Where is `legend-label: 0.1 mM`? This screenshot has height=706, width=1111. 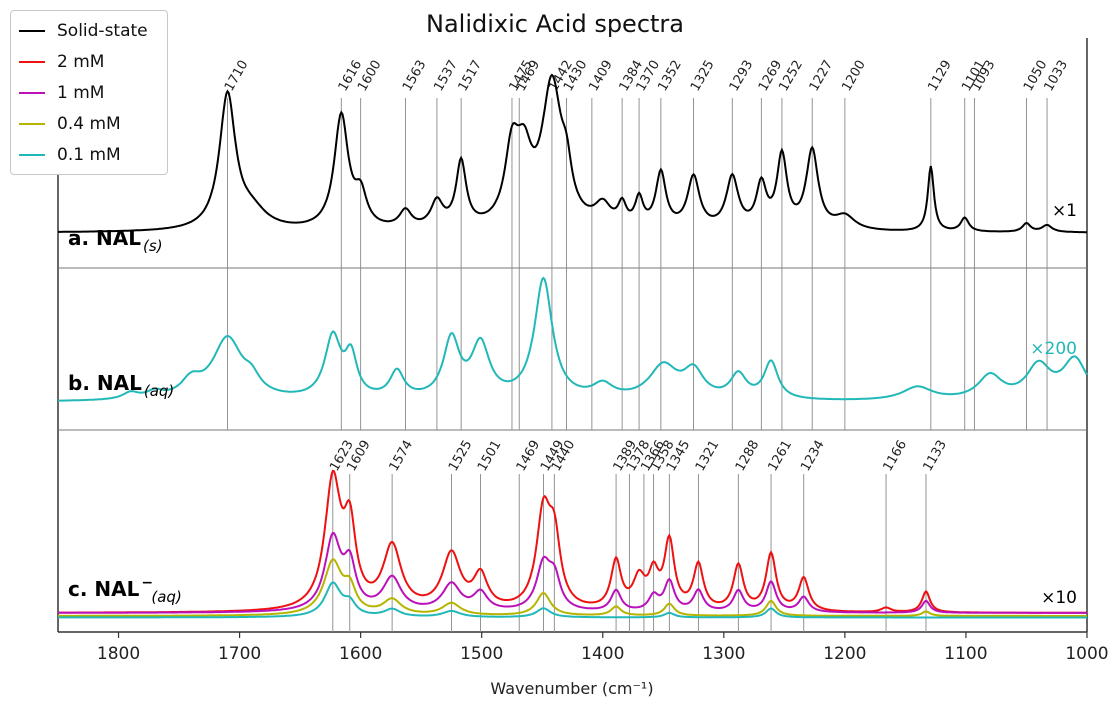
legend-label: 0.1 mM is located at coordinates (89, 154).